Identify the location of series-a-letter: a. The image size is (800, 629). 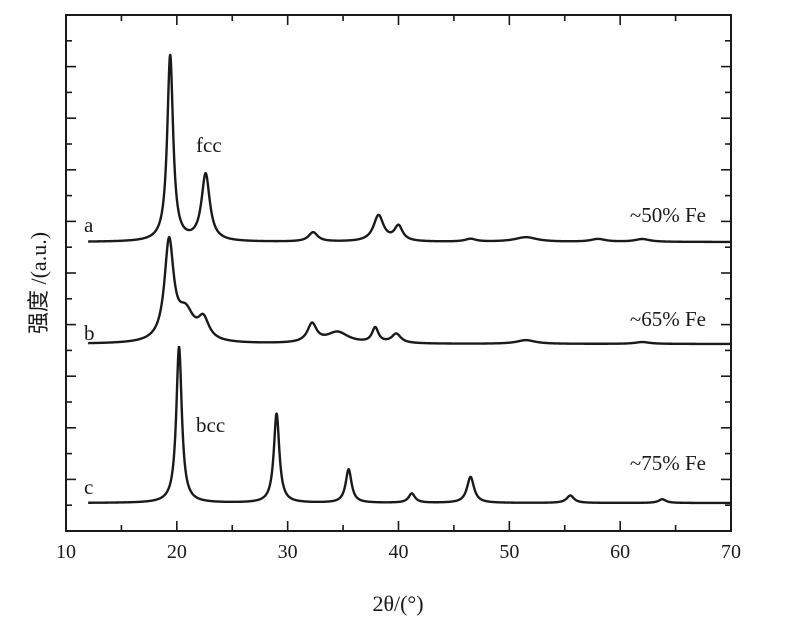
(89, 225).